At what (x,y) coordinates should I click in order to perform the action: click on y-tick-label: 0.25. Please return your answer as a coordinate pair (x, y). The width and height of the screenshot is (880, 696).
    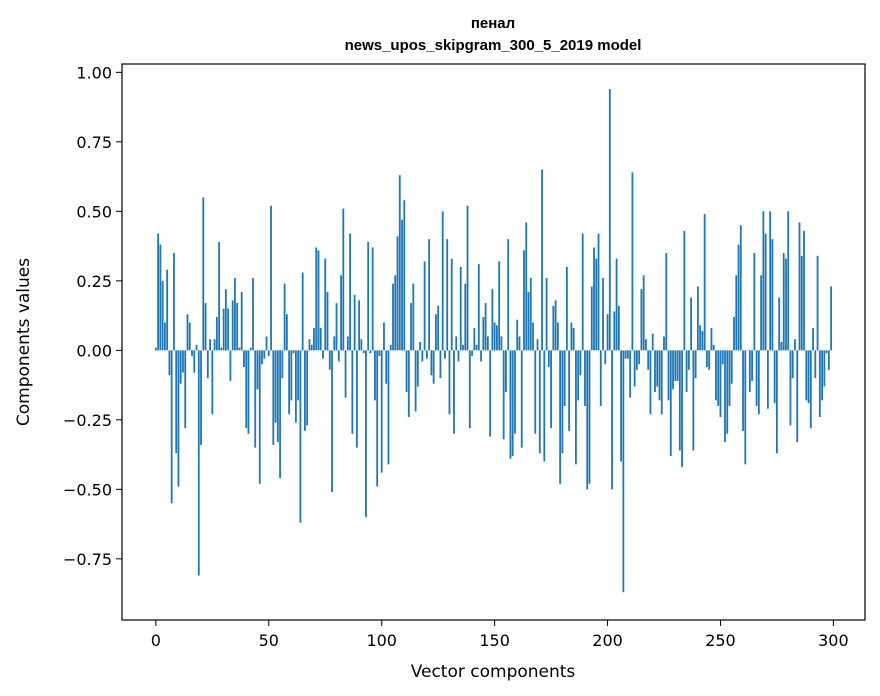
    Looking at the image, I should click on (94, 281).